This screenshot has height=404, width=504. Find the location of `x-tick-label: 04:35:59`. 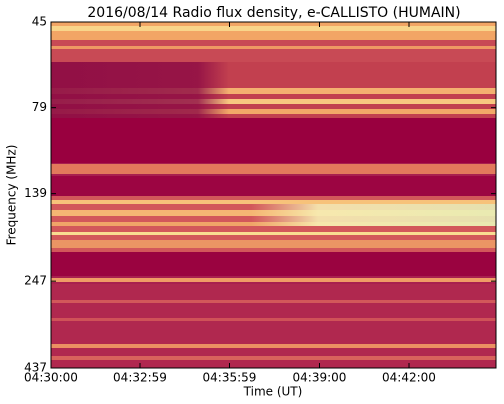

x-tick-label: 04:35:59 is located at coordinates (230, 378).